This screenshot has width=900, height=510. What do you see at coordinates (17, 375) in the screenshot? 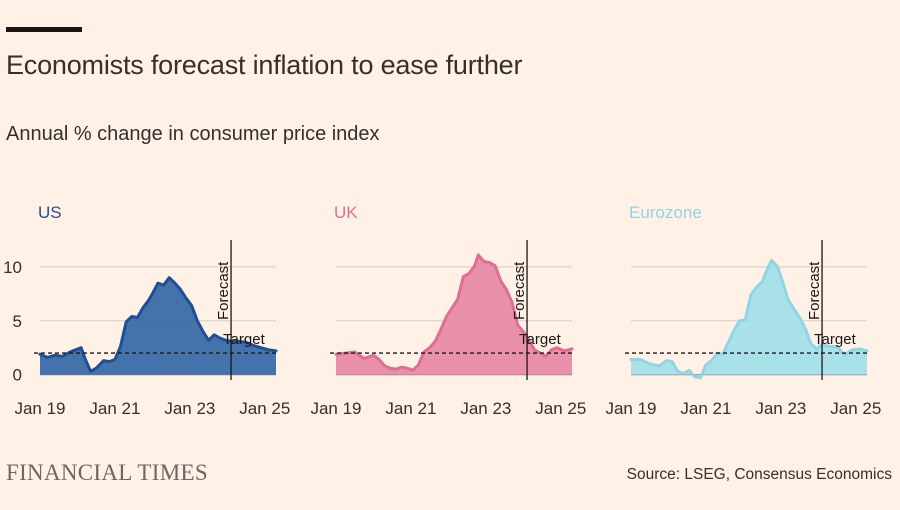
I see `y-tick-label: 0` at bounding box center [17, 375].